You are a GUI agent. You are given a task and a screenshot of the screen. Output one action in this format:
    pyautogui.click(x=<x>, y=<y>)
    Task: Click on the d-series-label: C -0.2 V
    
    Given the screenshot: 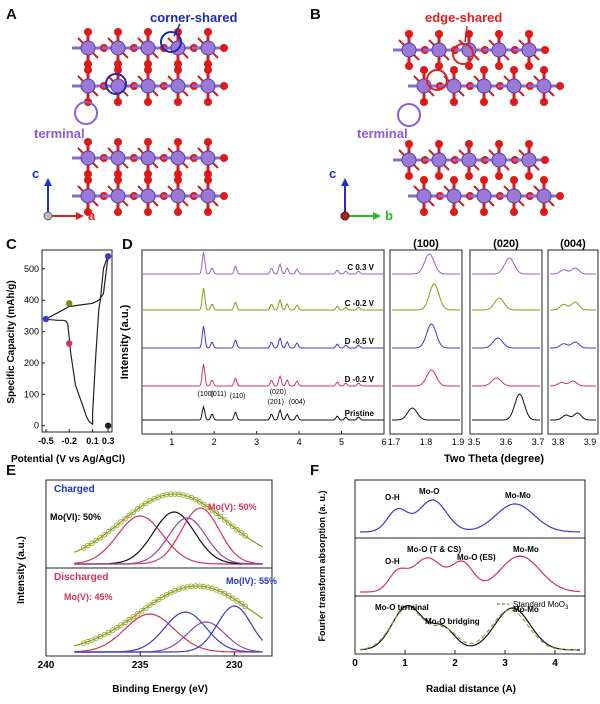 What is the action you would take?
    pyautogui.click(x=360, y=303)
    